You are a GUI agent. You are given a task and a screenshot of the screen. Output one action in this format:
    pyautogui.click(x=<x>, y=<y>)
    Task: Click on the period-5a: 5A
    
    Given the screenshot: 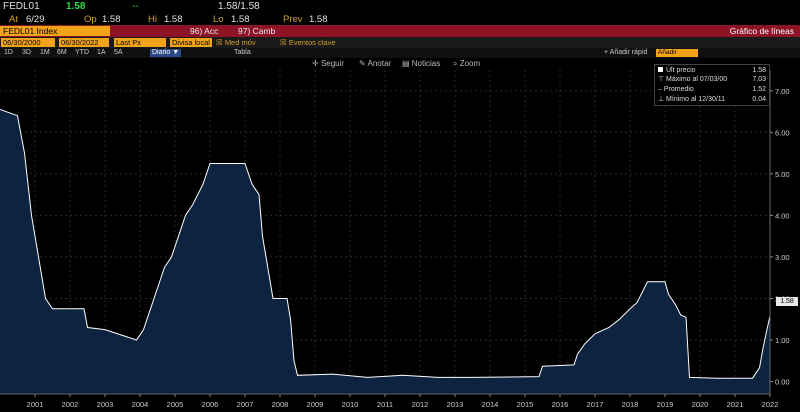 What is the action you would take?
    pyautogui.click(x=118, y=52)
    